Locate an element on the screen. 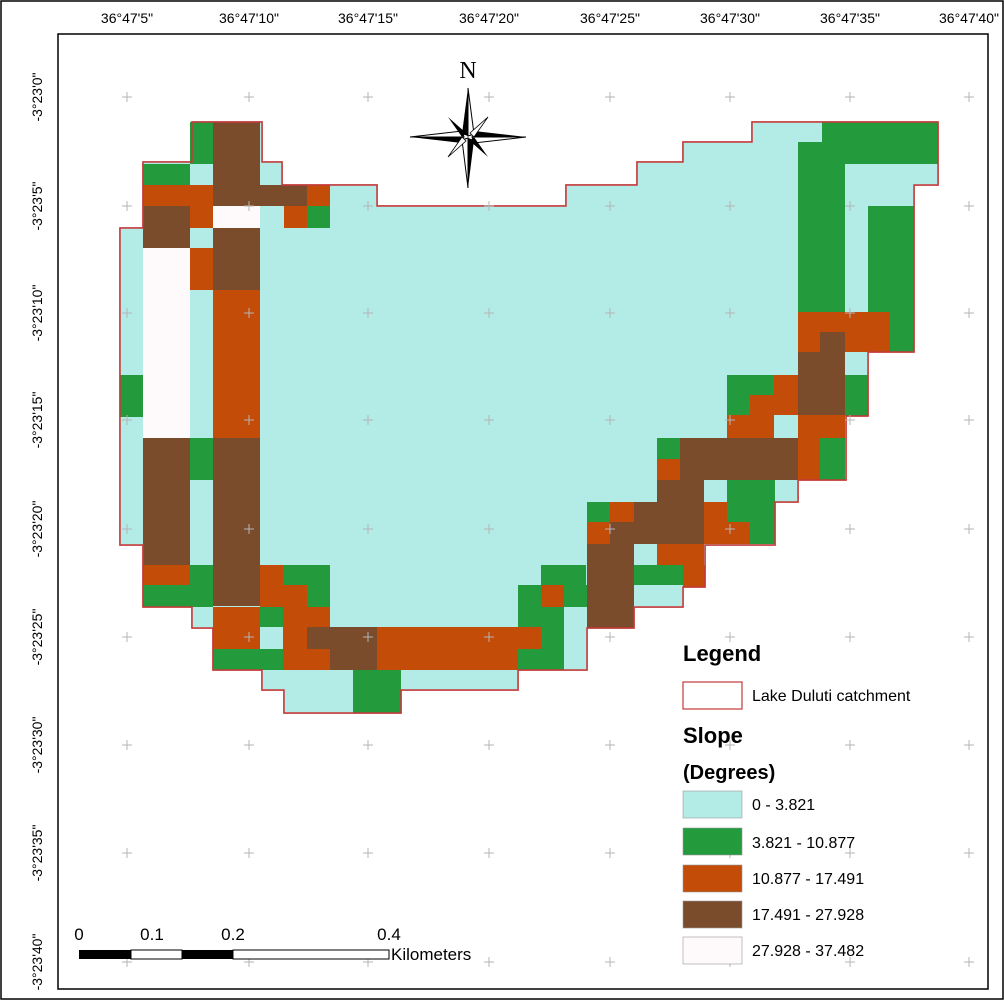 The width and height of the screenshot is (1004, 1000). scale-label: 0 is located at coordinates (78, 934).